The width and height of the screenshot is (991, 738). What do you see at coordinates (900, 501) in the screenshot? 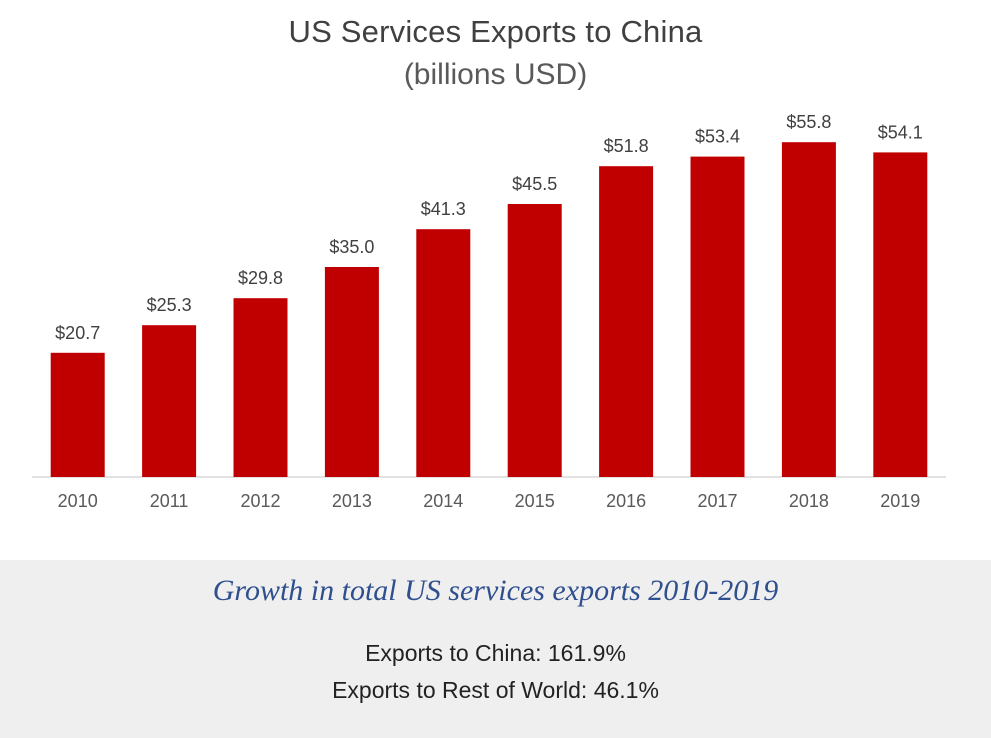
I see `x-tick-label-2019: 2019` at bounding box center [900, 501].